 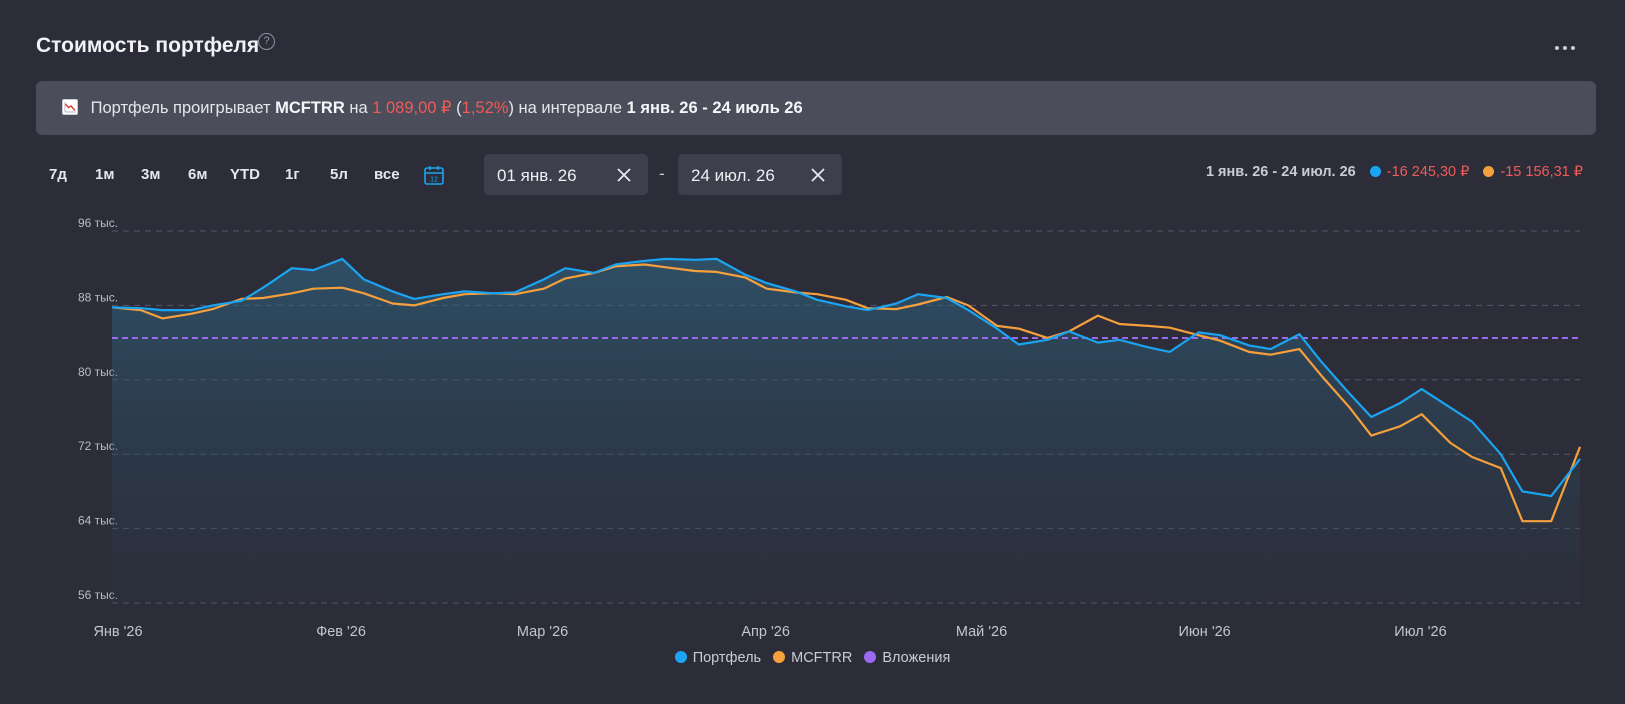 What do you see at coordinates (1489, 171) in the screenshot?
I see `benchmark-dot-icon` at bounding box center [1489, 171].